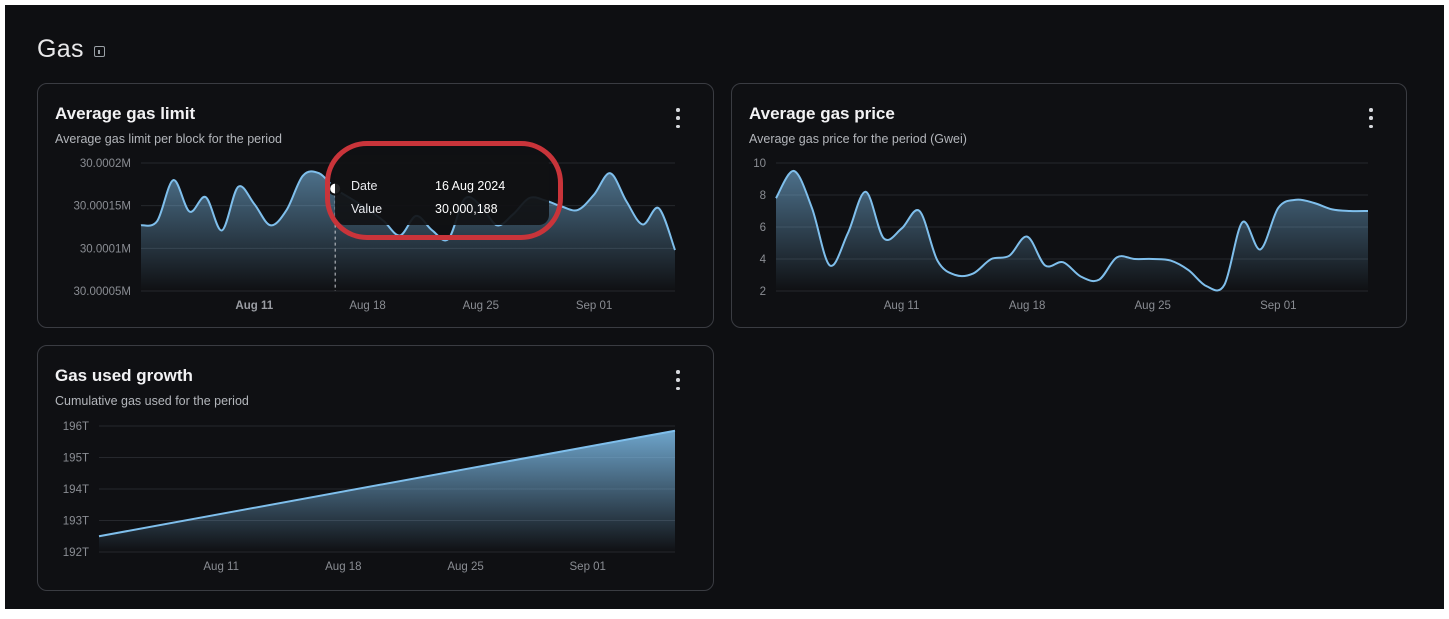  Describe the element at coordinates (763, 260) in the screenshot. I see `y-tick-label: 4` at that location.